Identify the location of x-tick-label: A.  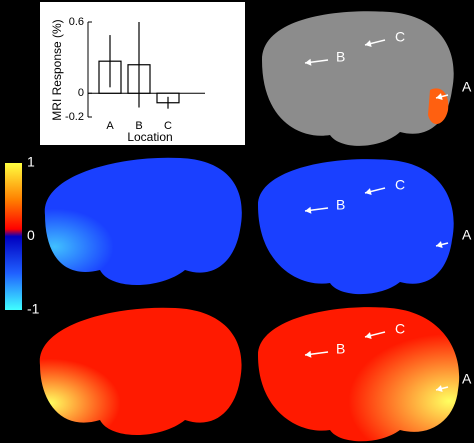
(110, 126).